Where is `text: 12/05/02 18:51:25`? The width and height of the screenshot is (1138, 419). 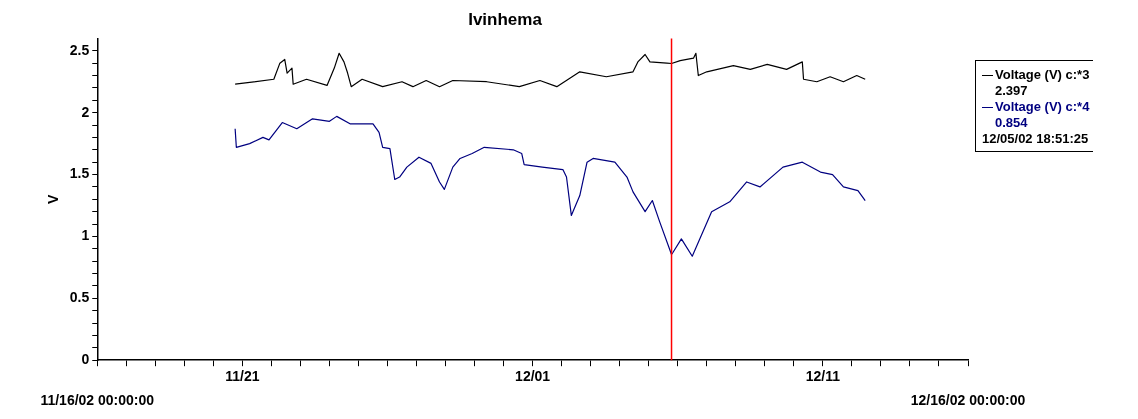
text: 12/05/02 18:51:25 is located at coordinates (1036, 139).